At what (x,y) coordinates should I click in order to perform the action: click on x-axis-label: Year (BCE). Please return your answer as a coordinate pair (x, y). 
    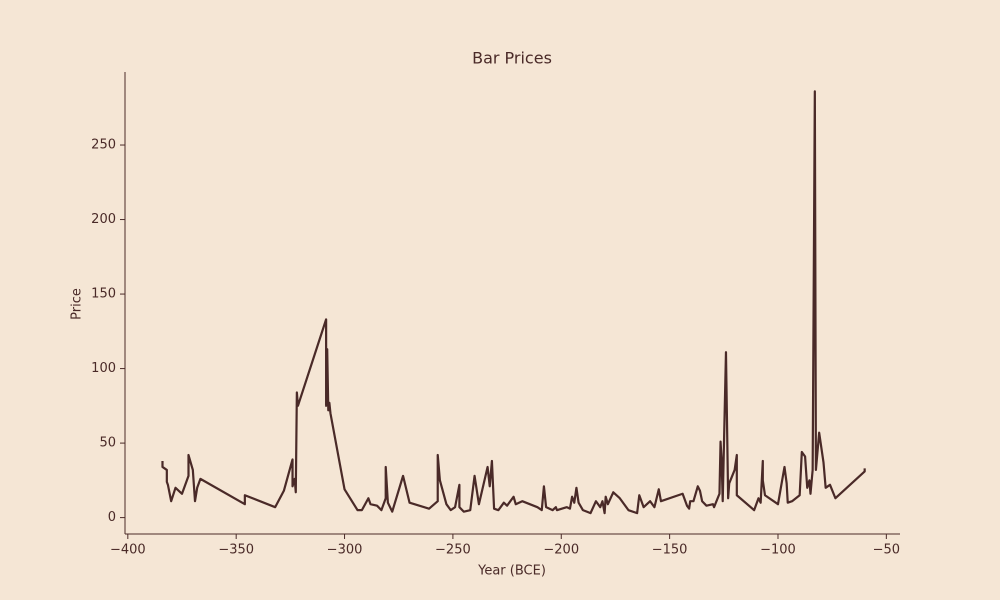
    Looking at the image, I should click on (511, 571).